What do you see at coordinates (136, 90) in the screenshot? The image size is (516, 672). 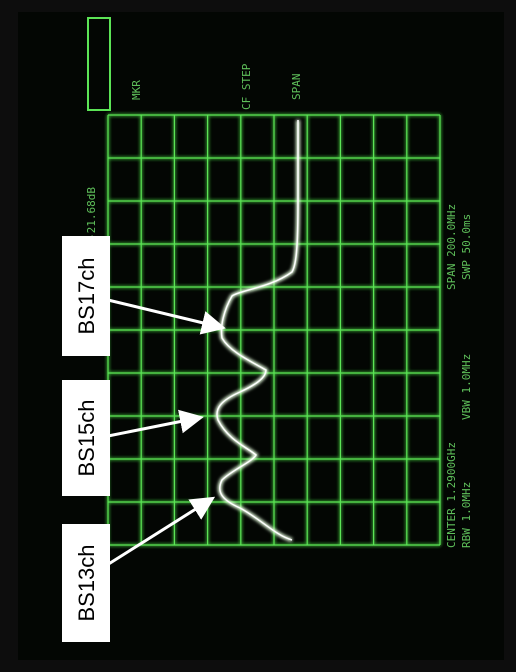 I see `softkey: MKR` at bounding box center [136, 90].